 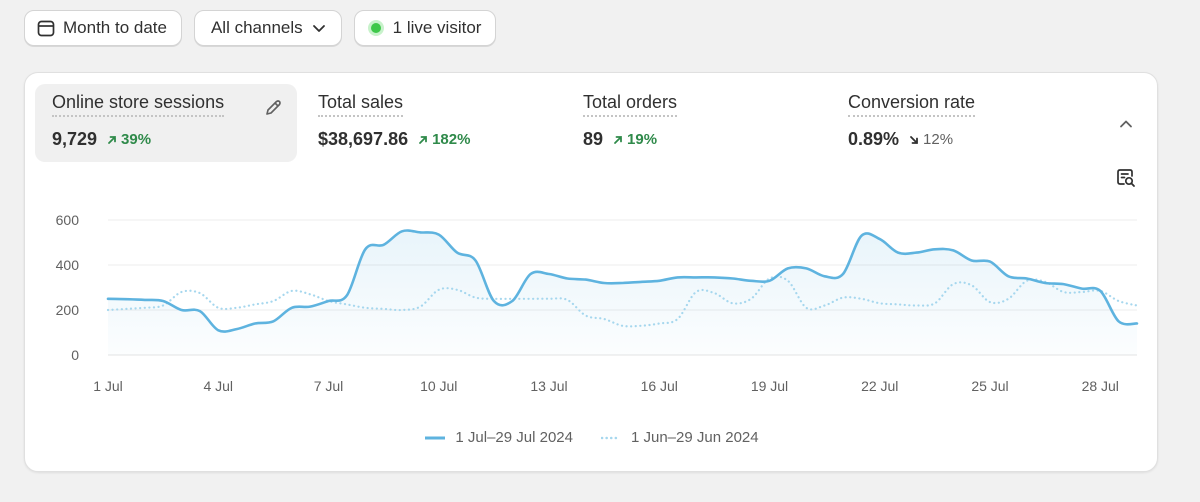 I want to click on metric-delta-value: 12%, so click(x=938, y=139).